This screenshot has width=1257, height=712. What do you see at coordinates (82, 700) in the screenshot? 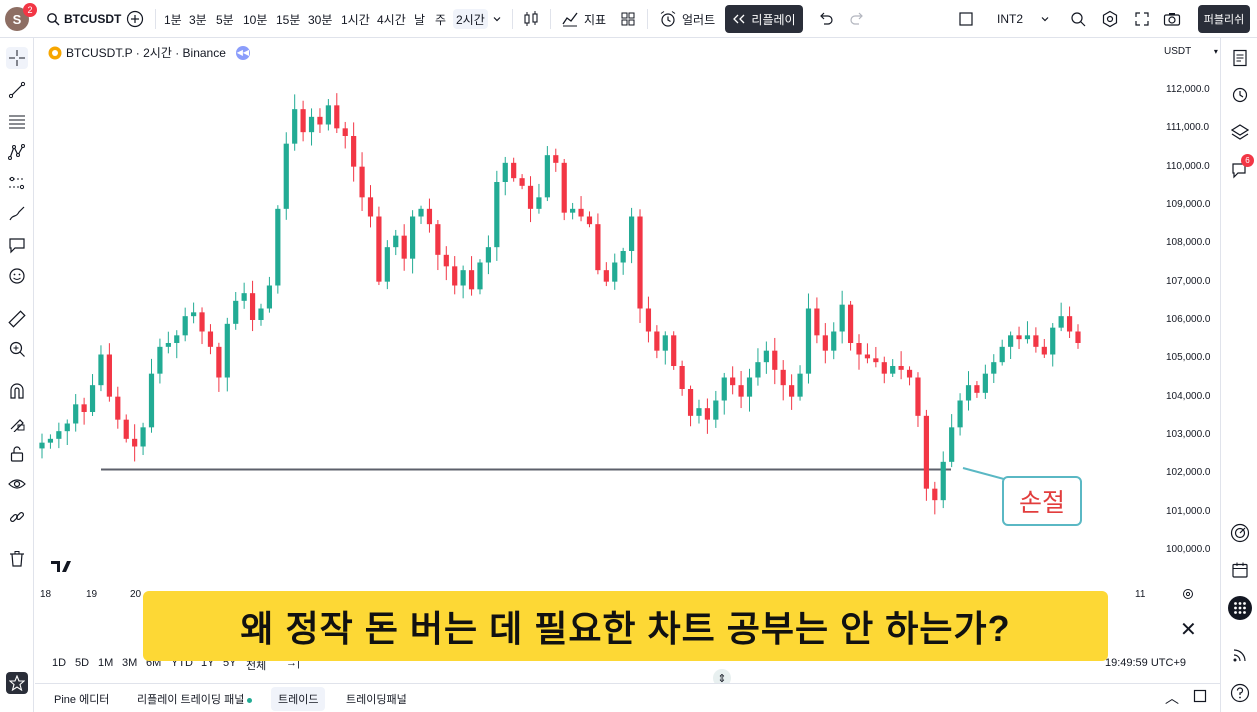
I see `tab-pine-editor: Pine 에디터` at bounding box center [82, 700].